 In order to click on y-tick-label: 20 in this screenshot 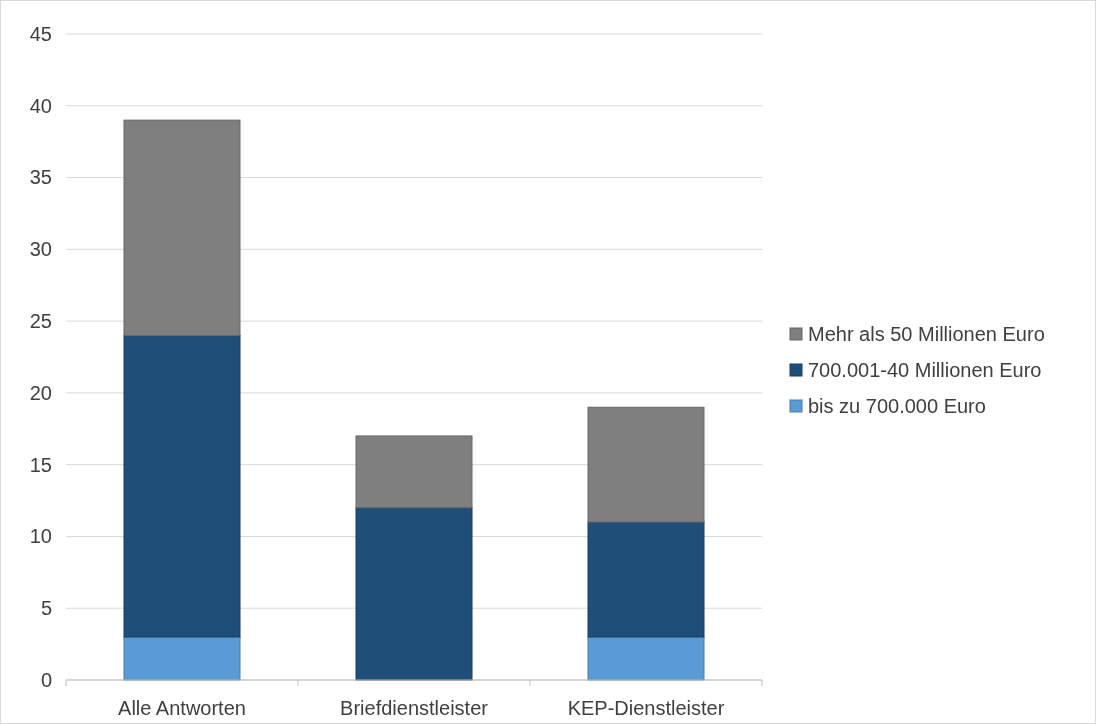, I will do `click(40, 392)`.